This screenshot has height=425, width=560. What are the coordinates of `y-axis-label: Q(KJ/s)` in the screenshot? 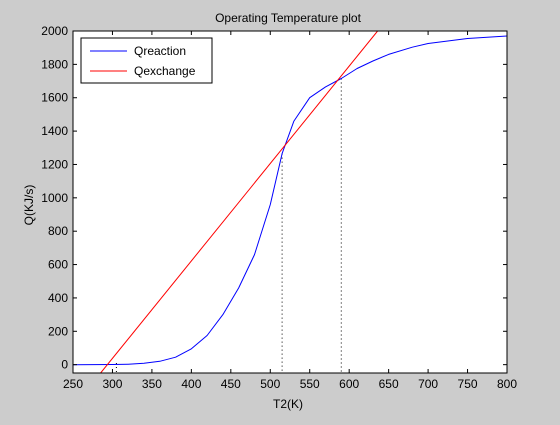 It's located at (29, 205).